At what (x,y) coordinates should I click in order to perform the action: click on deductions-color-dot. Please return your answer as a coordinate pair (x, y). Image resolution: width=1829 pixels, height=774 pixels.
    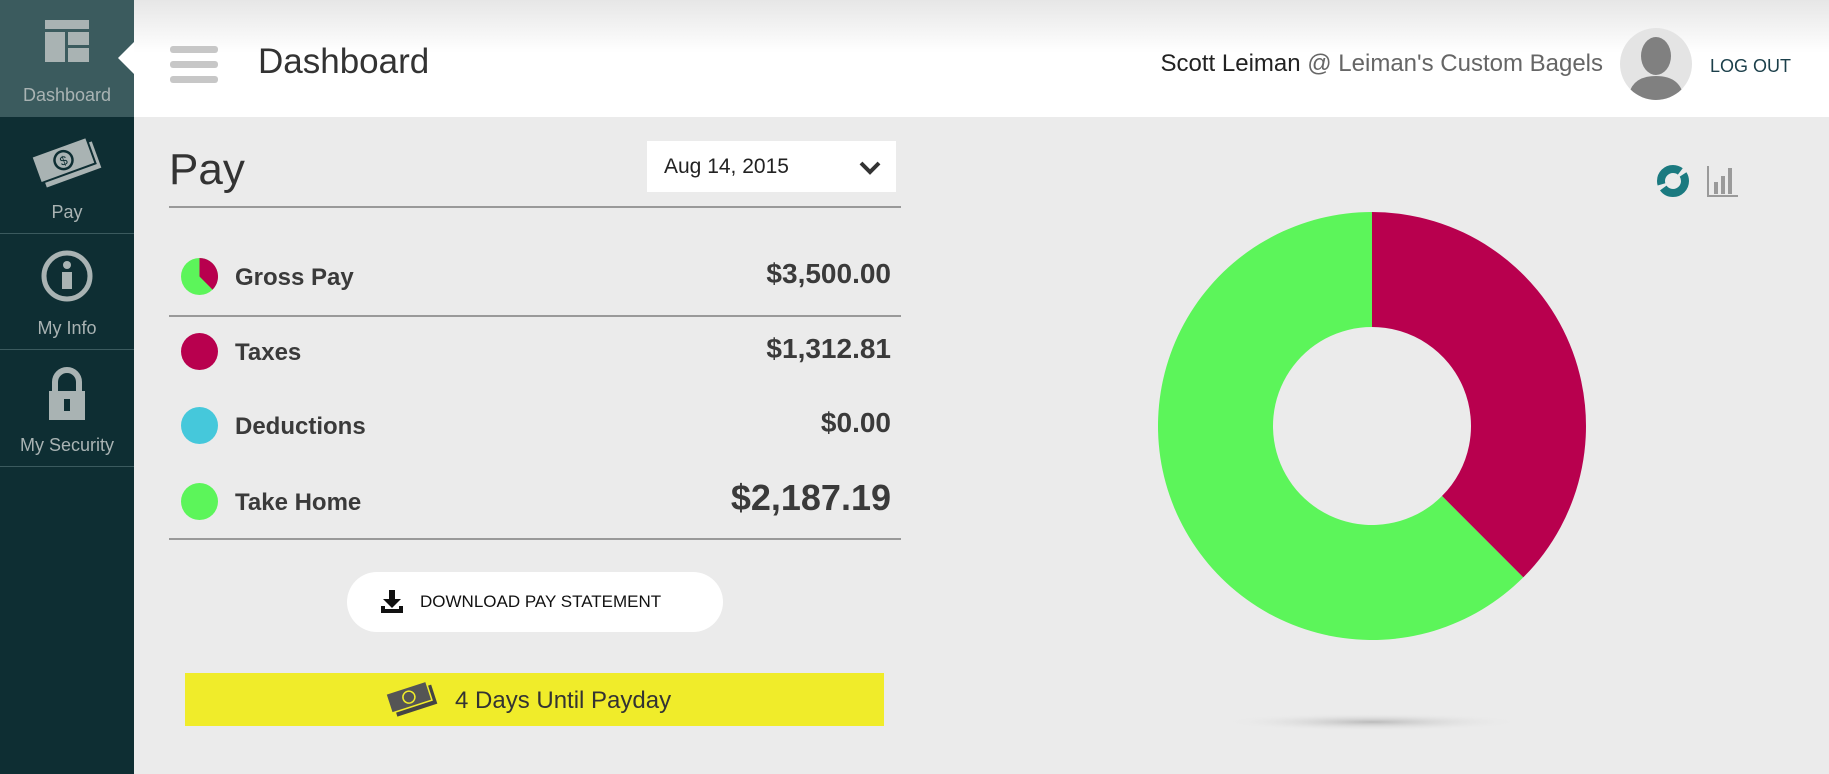
    Looking at the image, I should click on (199, 425).